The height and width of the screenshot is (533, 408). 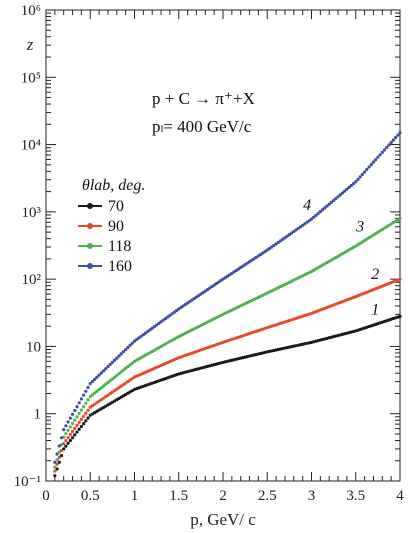 What do you see at coordinates (32, 280) in the screenshot?
I see `y-tick-label: 10²` at bounding box center [32, 280].